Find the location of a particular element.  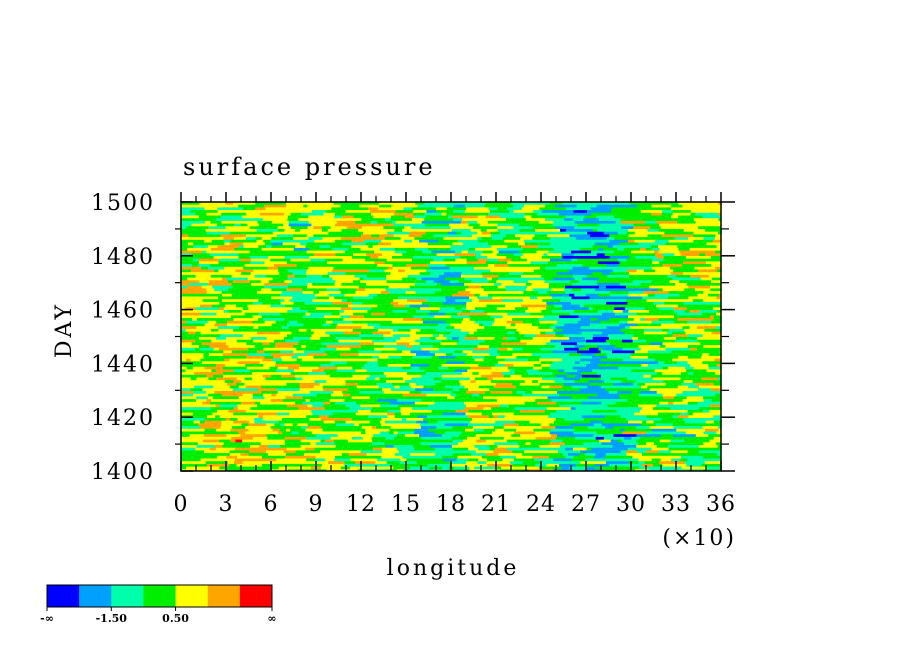

colorbar-swatch is located at coordinates (127, 596).